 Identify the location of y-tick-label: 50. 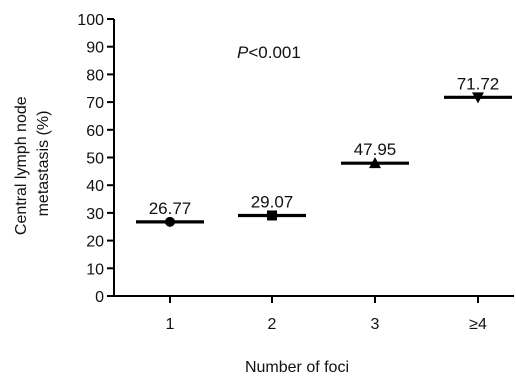
(95, 159).